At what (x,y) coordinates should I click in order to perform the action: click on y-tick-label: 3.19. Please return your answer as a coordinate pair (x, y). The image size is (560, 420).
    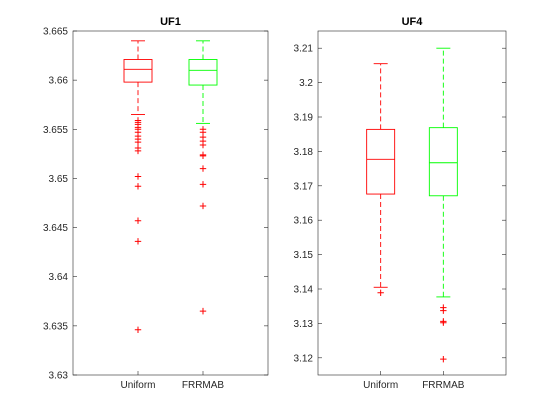
    Looking at the image, I should click on (304, 118).